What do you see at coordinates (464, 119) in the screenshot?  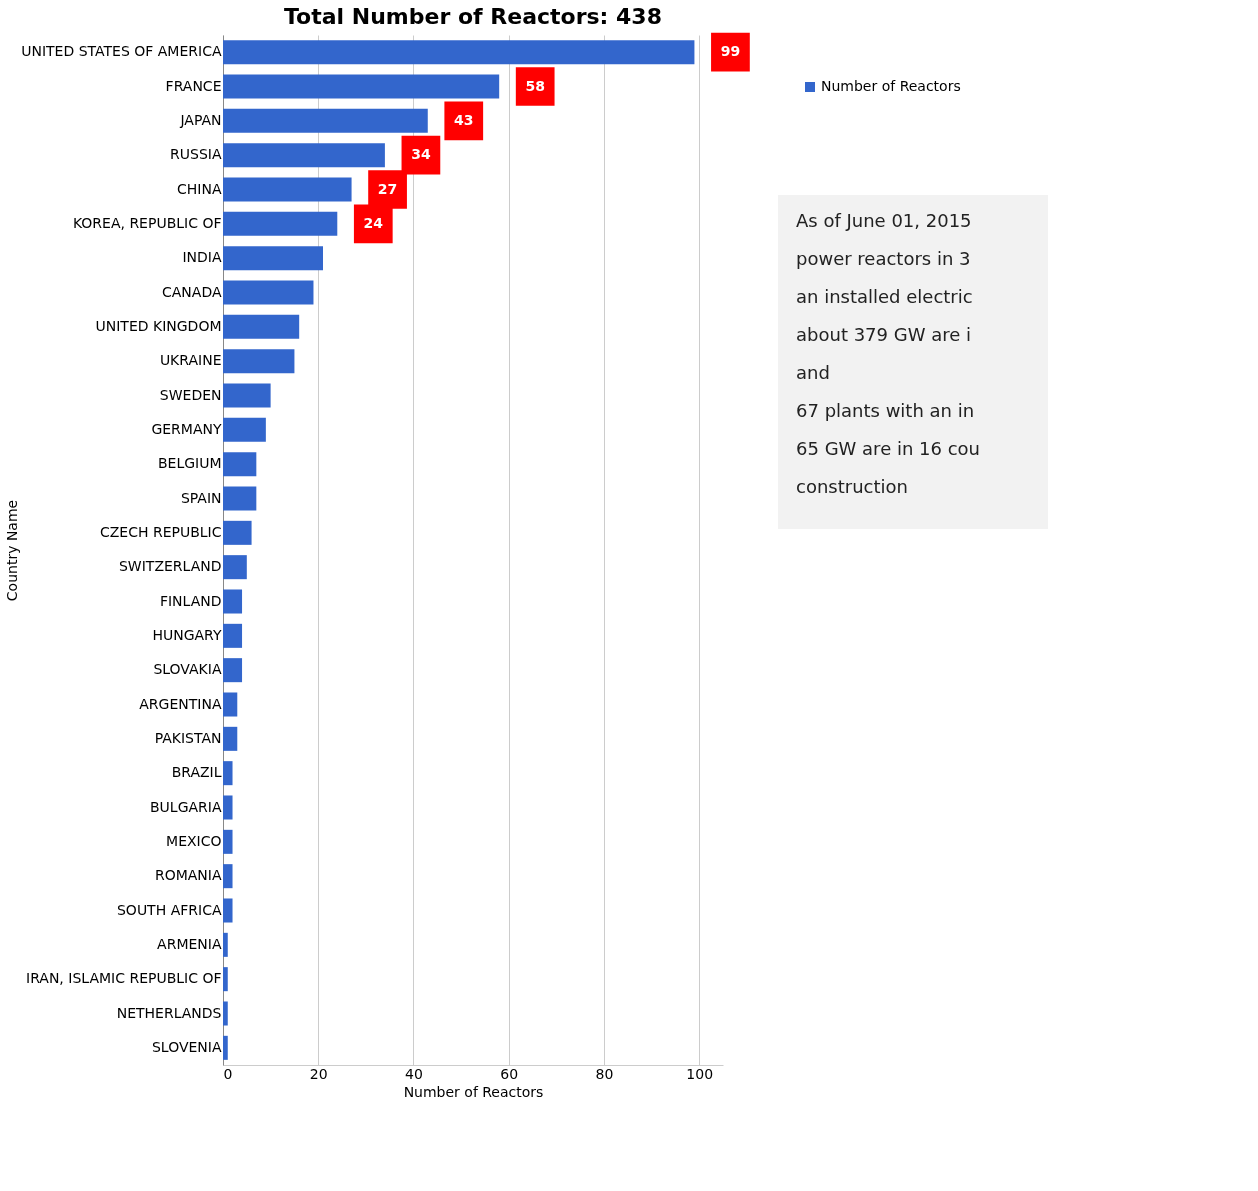 I see `data-label: 43` at bounding box center [464, 119].